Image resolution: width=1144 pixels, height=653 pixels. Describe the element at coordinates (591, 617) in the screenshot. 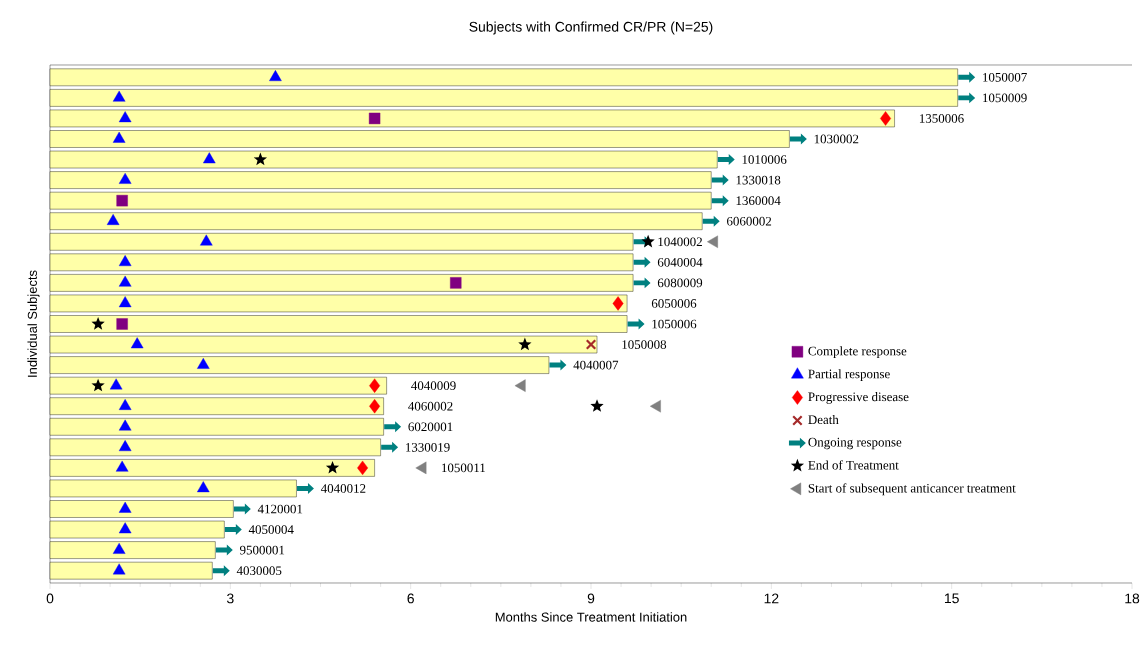

I see `x-axis-title: Months Since Treatment Initiation` at that location.